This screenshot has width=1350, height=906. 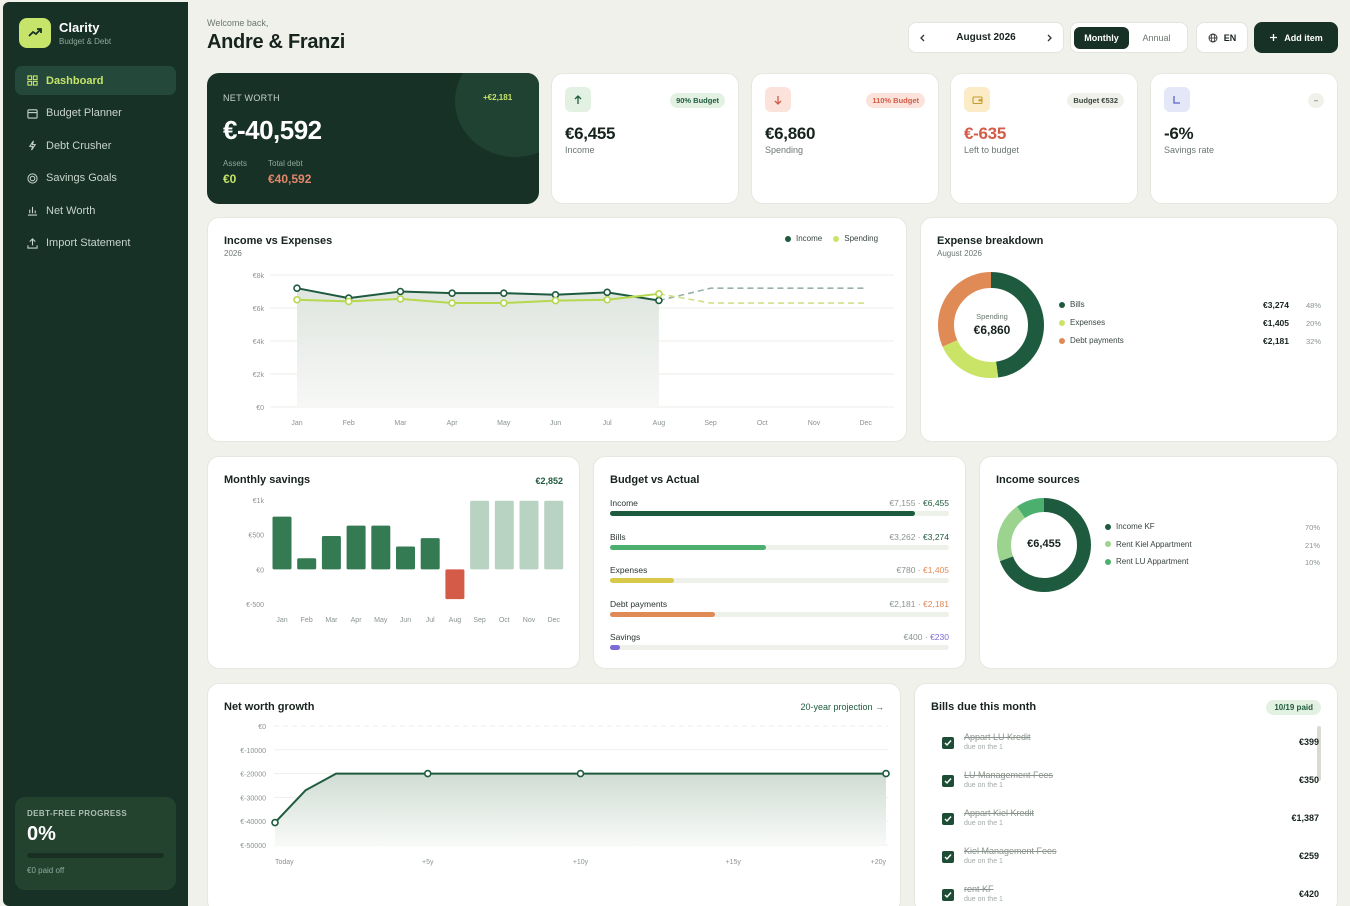 I want to click on chart-legend: Income Spending, so click(x=831, y=238).